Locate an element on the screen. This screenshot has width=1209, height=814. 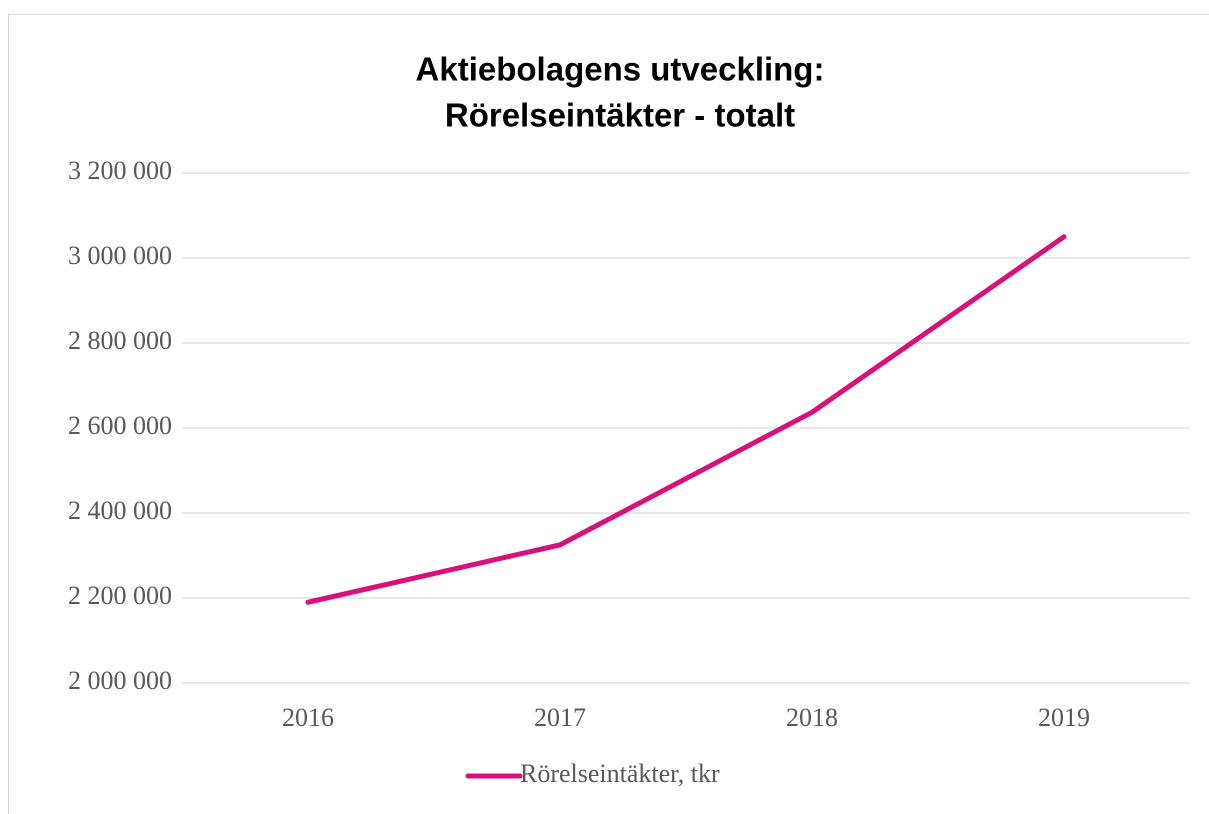
x-tick-label: 2017 is located at coordinates (560, 717).